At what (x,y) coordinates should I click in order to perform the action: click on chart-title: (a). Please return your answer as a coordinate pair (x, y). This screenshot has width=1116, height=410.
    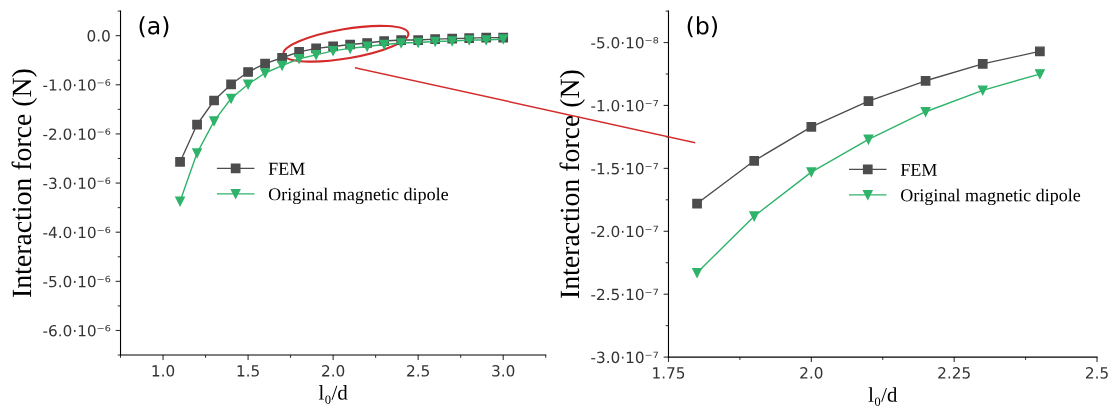
    Looking at the image, I should click on (154, 27).